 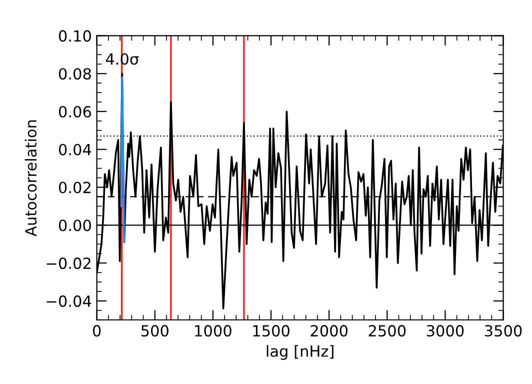 What do you see at coordinates (154, 331) in the screenshot?
I see `x-tick-label: 500` at bounding box center [154, 331].